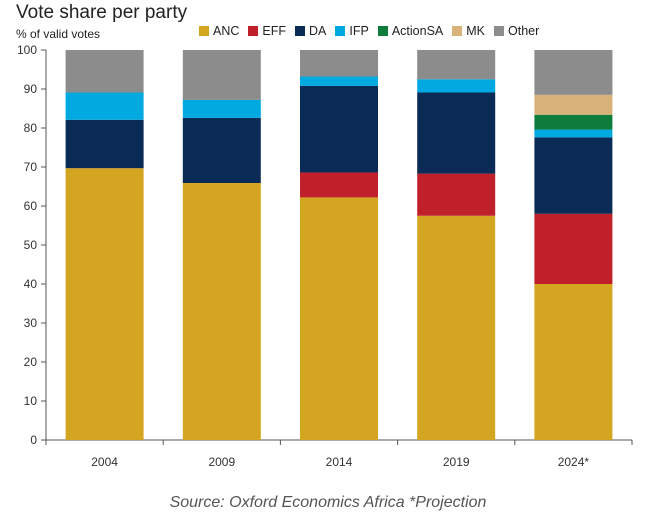 The image size is (656, 526). I want to click on bar-other-2024, so click(573, 72).